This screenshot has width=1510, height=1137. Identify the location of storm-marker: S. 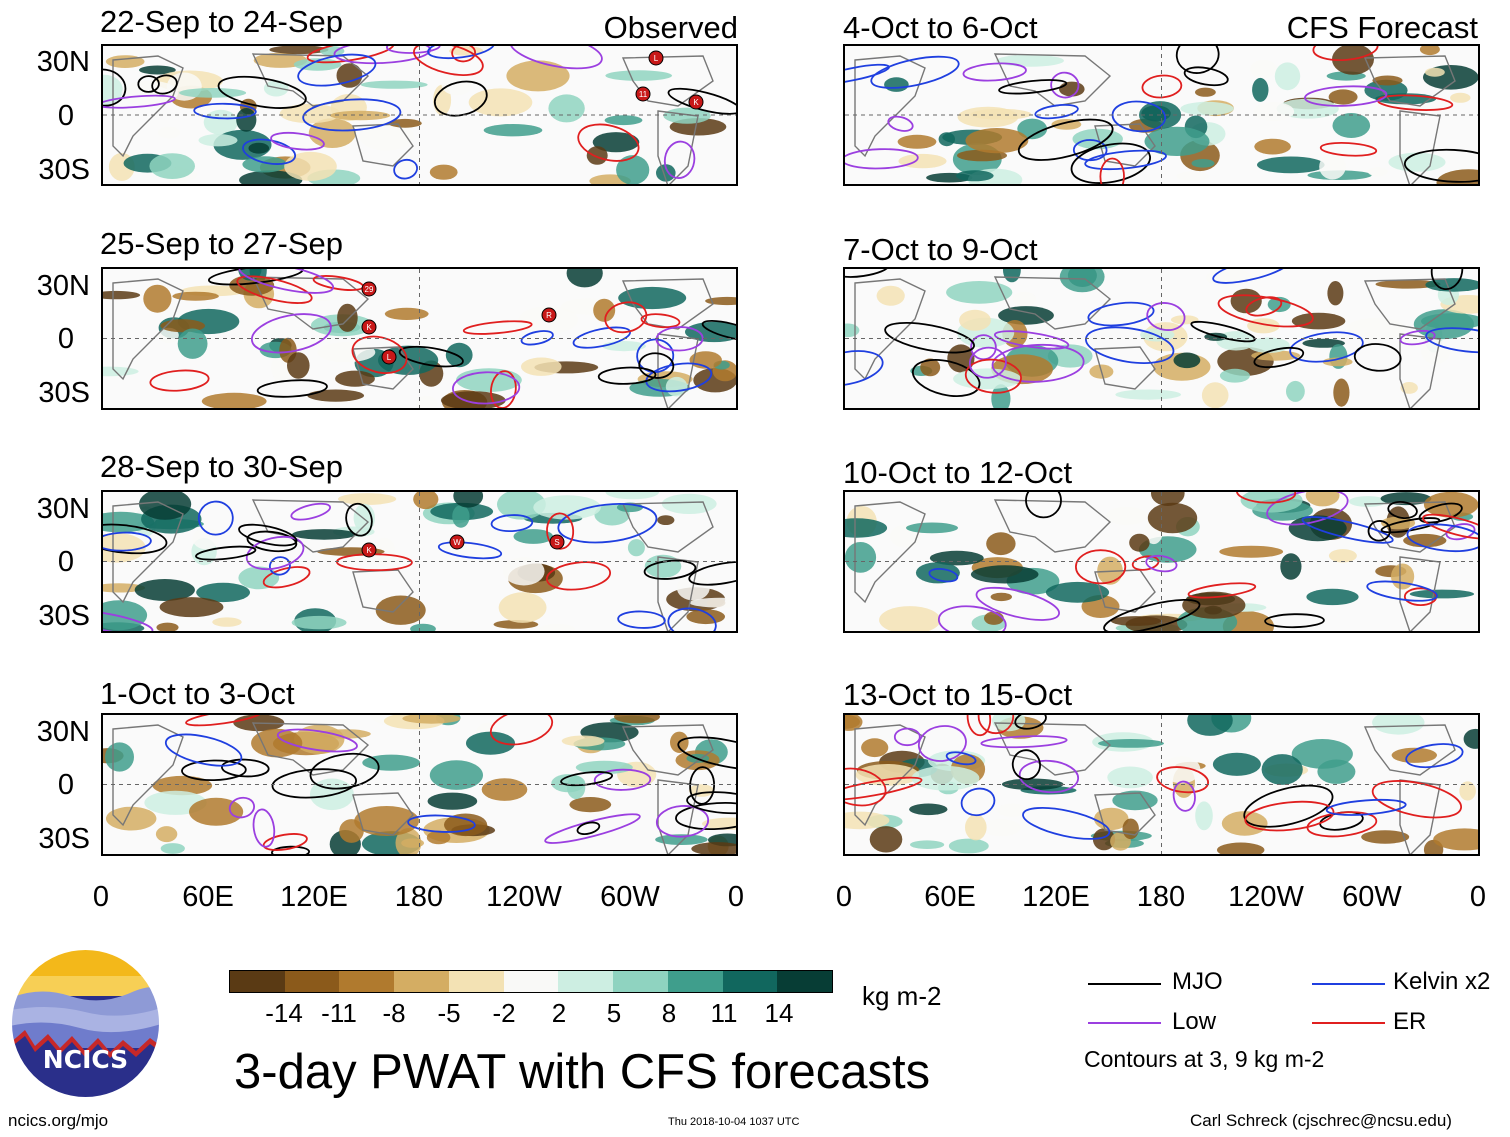
(557, 542).